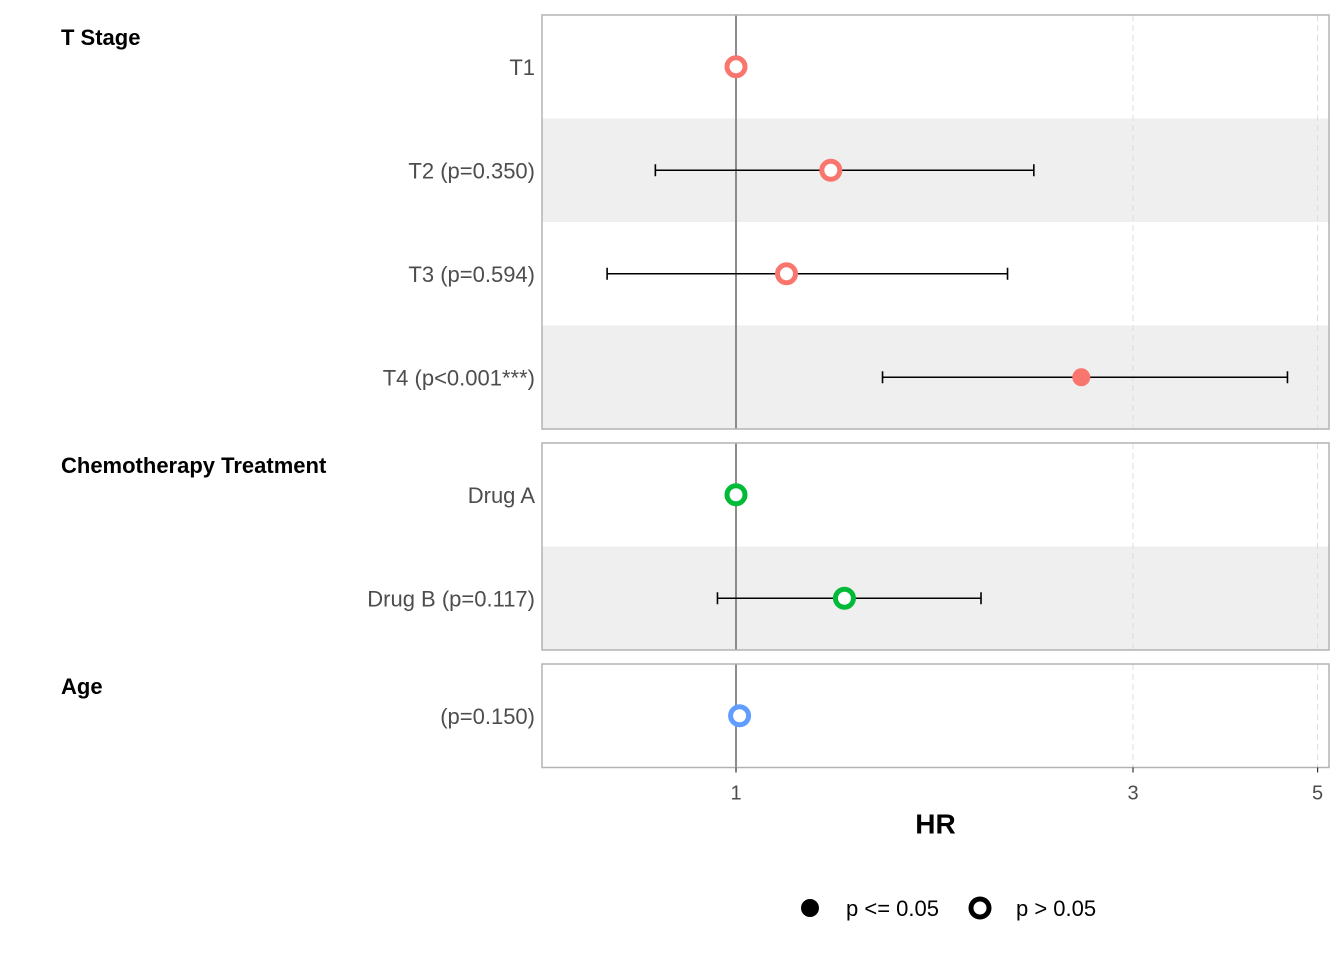 This screenshot has width=1344, height=960. I want to click on group-title: Age, so click(82, 686).